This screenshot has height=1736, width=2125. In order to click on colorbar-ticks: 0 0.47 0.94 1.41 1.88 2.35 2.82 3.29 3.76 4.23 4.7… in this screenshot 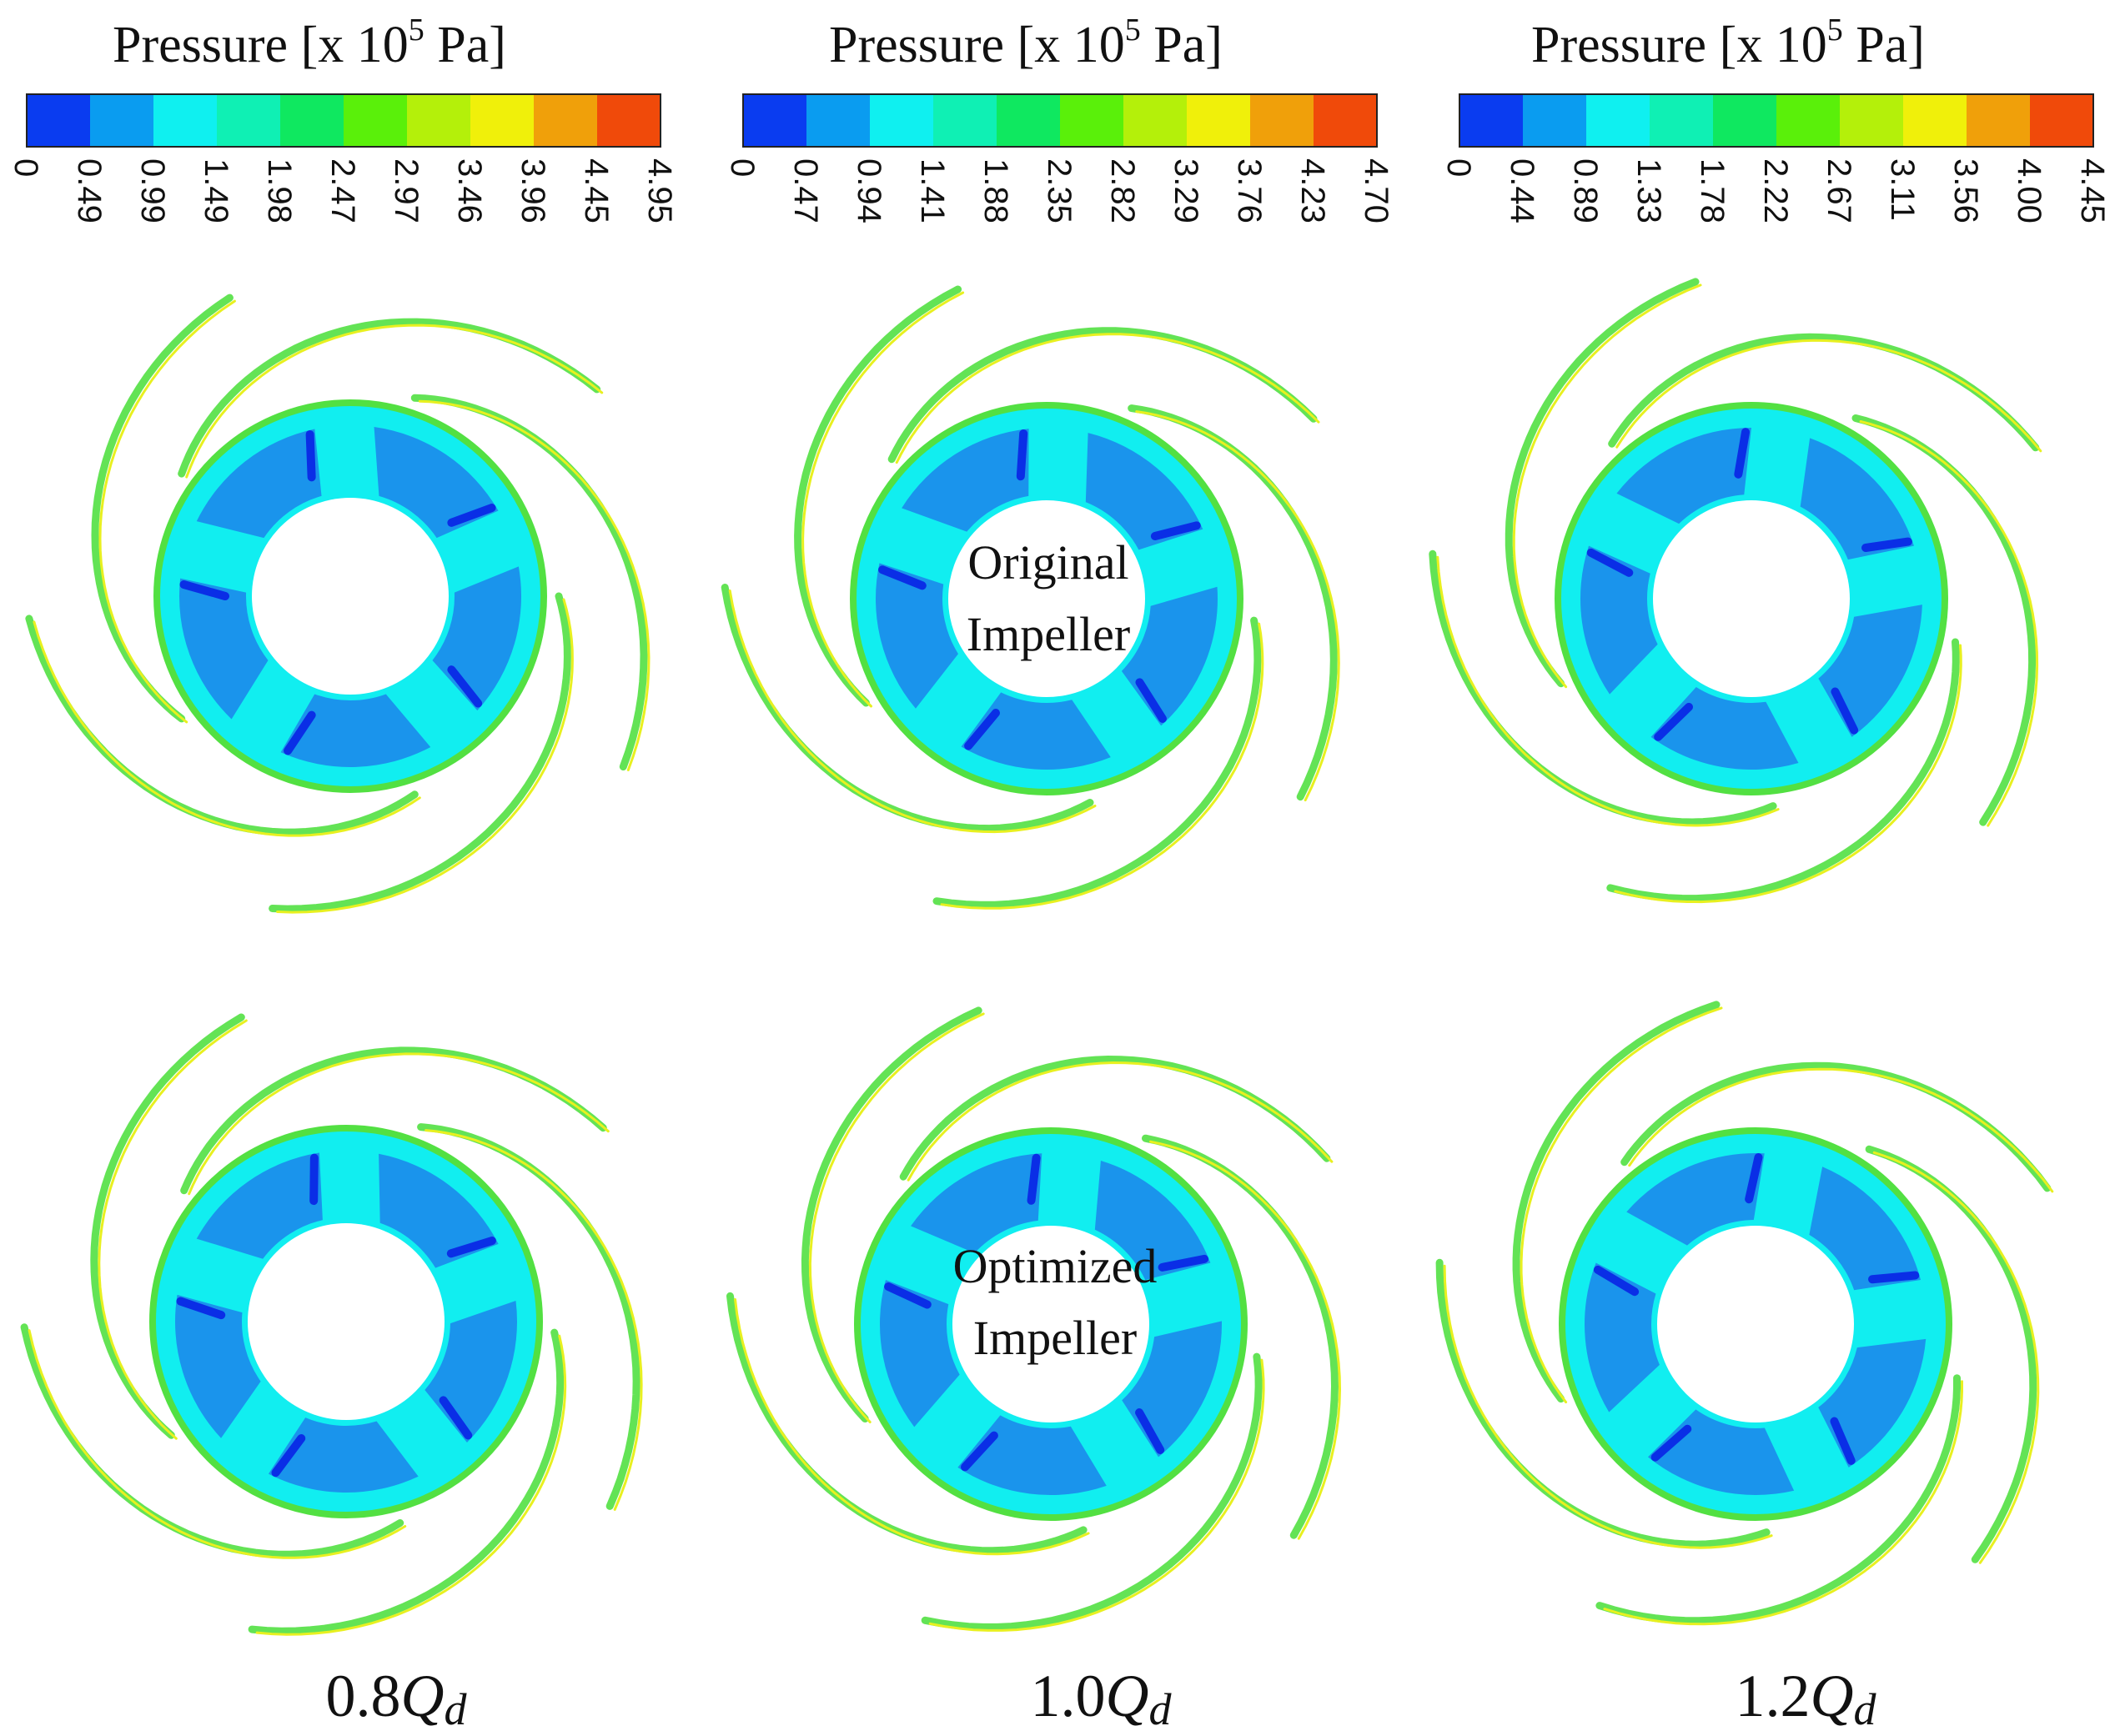, I will do `click(1059, 191)`.